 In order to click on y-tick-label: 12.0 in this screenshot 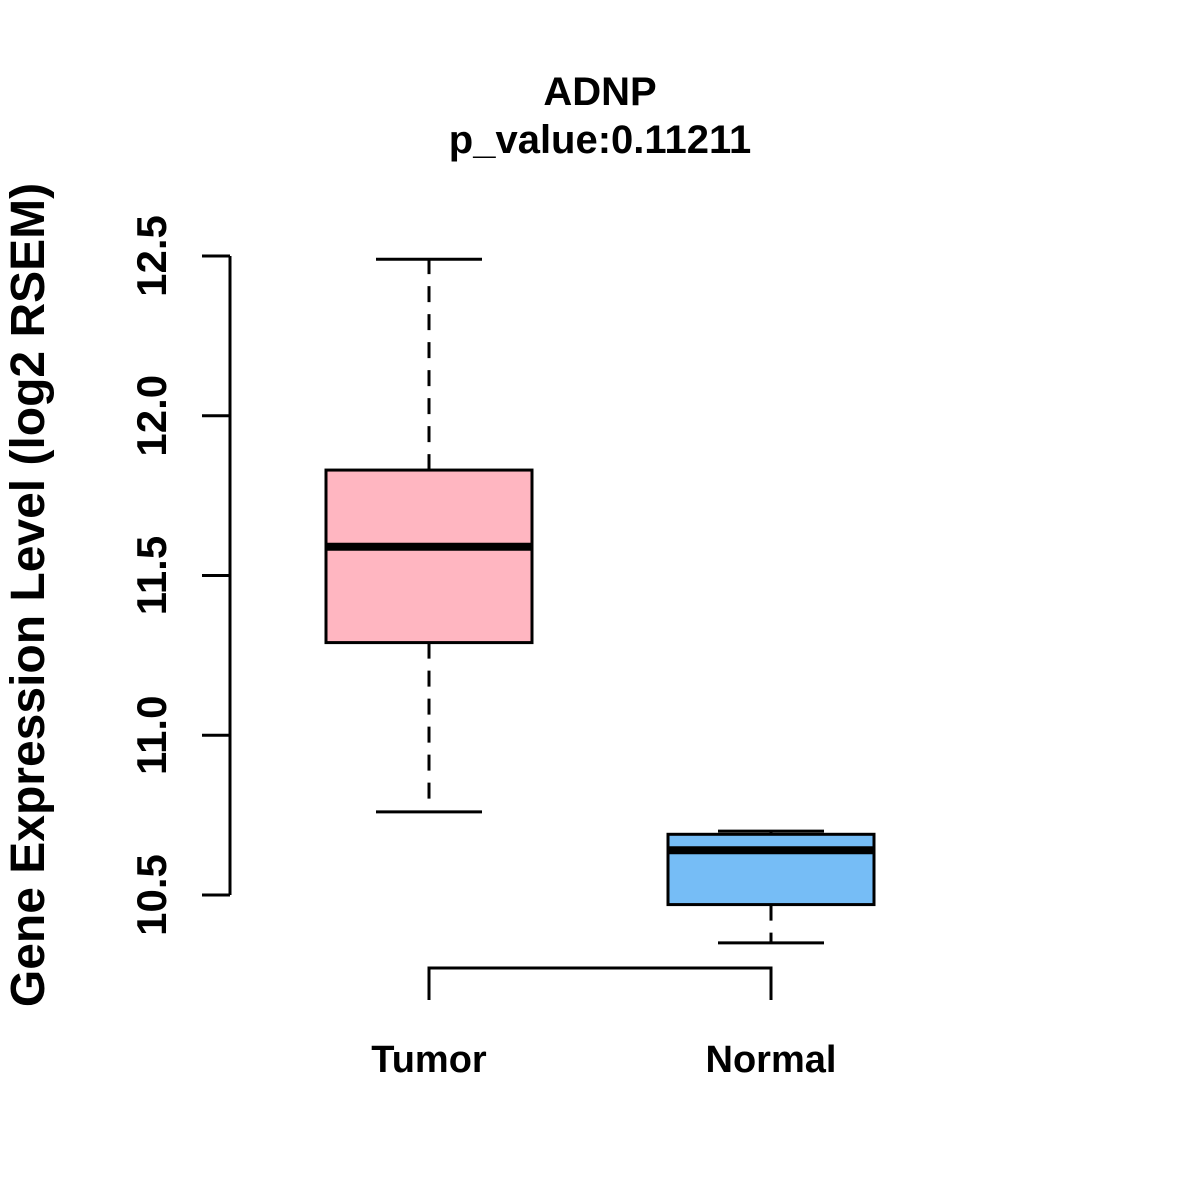, I will do `click(151, 416)`.